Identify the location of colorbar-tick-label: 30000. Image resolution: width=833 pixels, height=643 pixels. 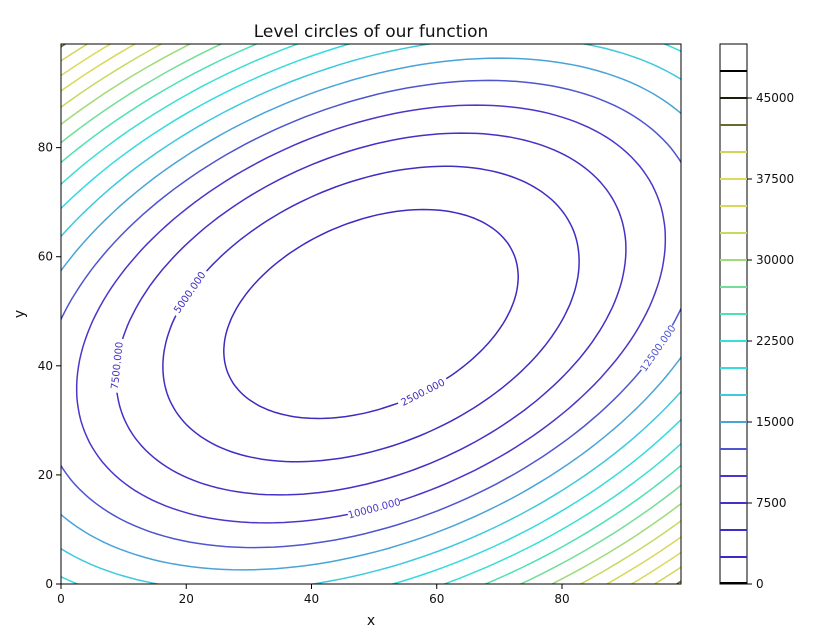
(775, 260).